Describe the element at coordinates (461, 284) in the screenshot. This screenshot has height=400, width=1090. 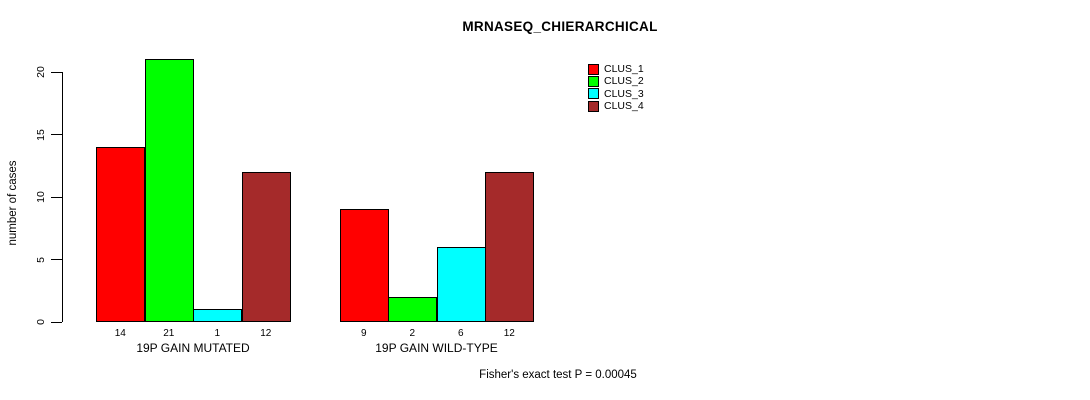
I see `bar-clus_3-group2` at that location.